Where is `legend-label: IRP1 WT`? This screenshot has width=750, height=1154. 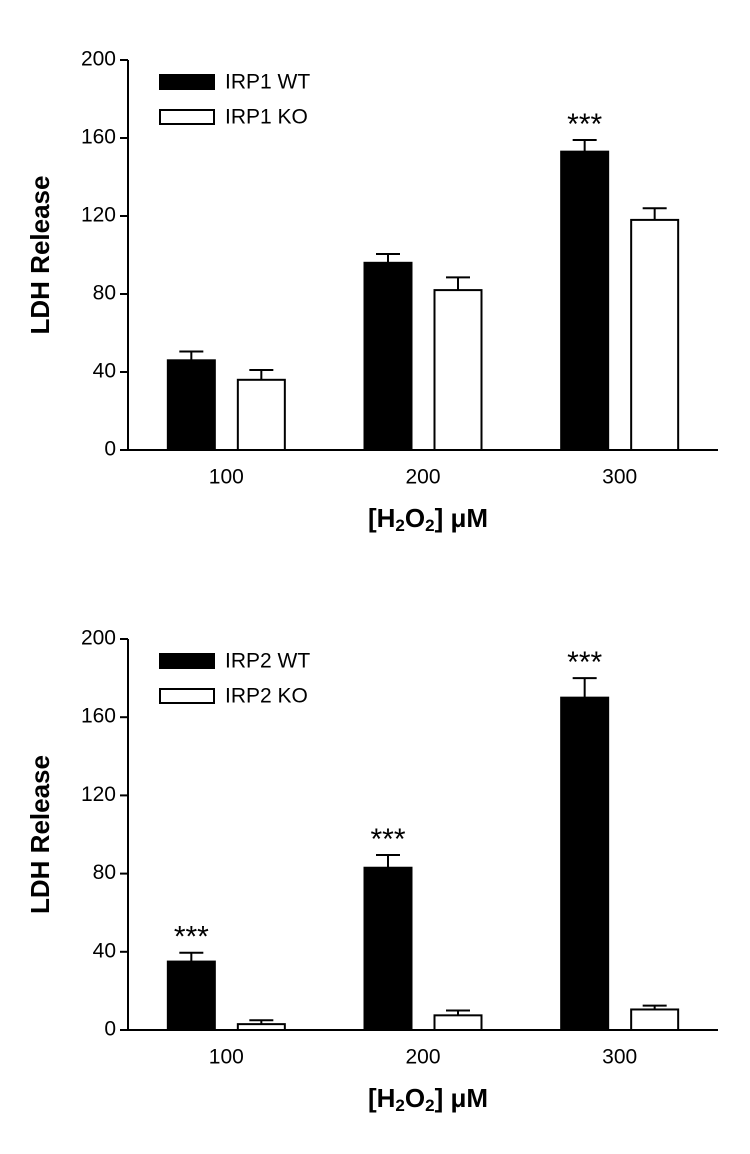
legend-label: IRP1 WT is located at coordinates (267, 82).